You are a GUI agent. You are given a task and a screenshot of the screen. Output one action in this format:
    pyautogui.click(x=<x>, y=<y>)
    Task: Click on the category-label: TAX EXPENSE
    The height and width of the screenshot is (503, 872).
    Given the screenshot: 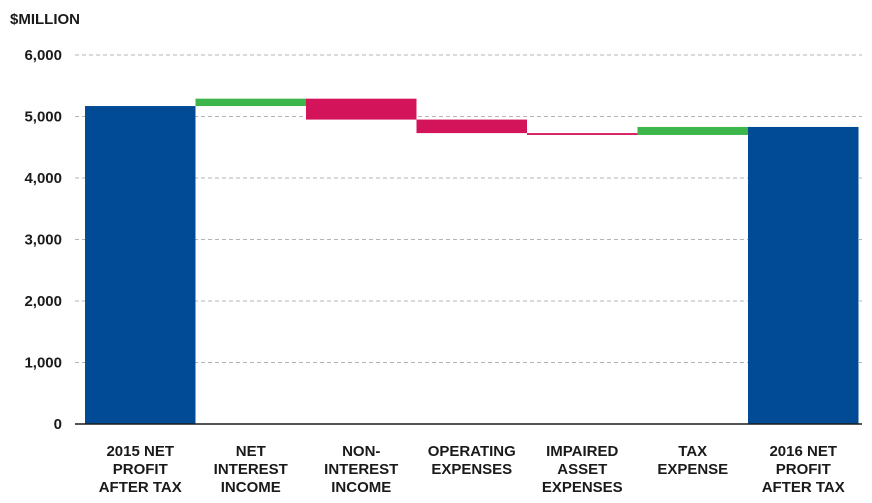 What is the action you would take?
    pyautogui.click(x=692, y=460)
    